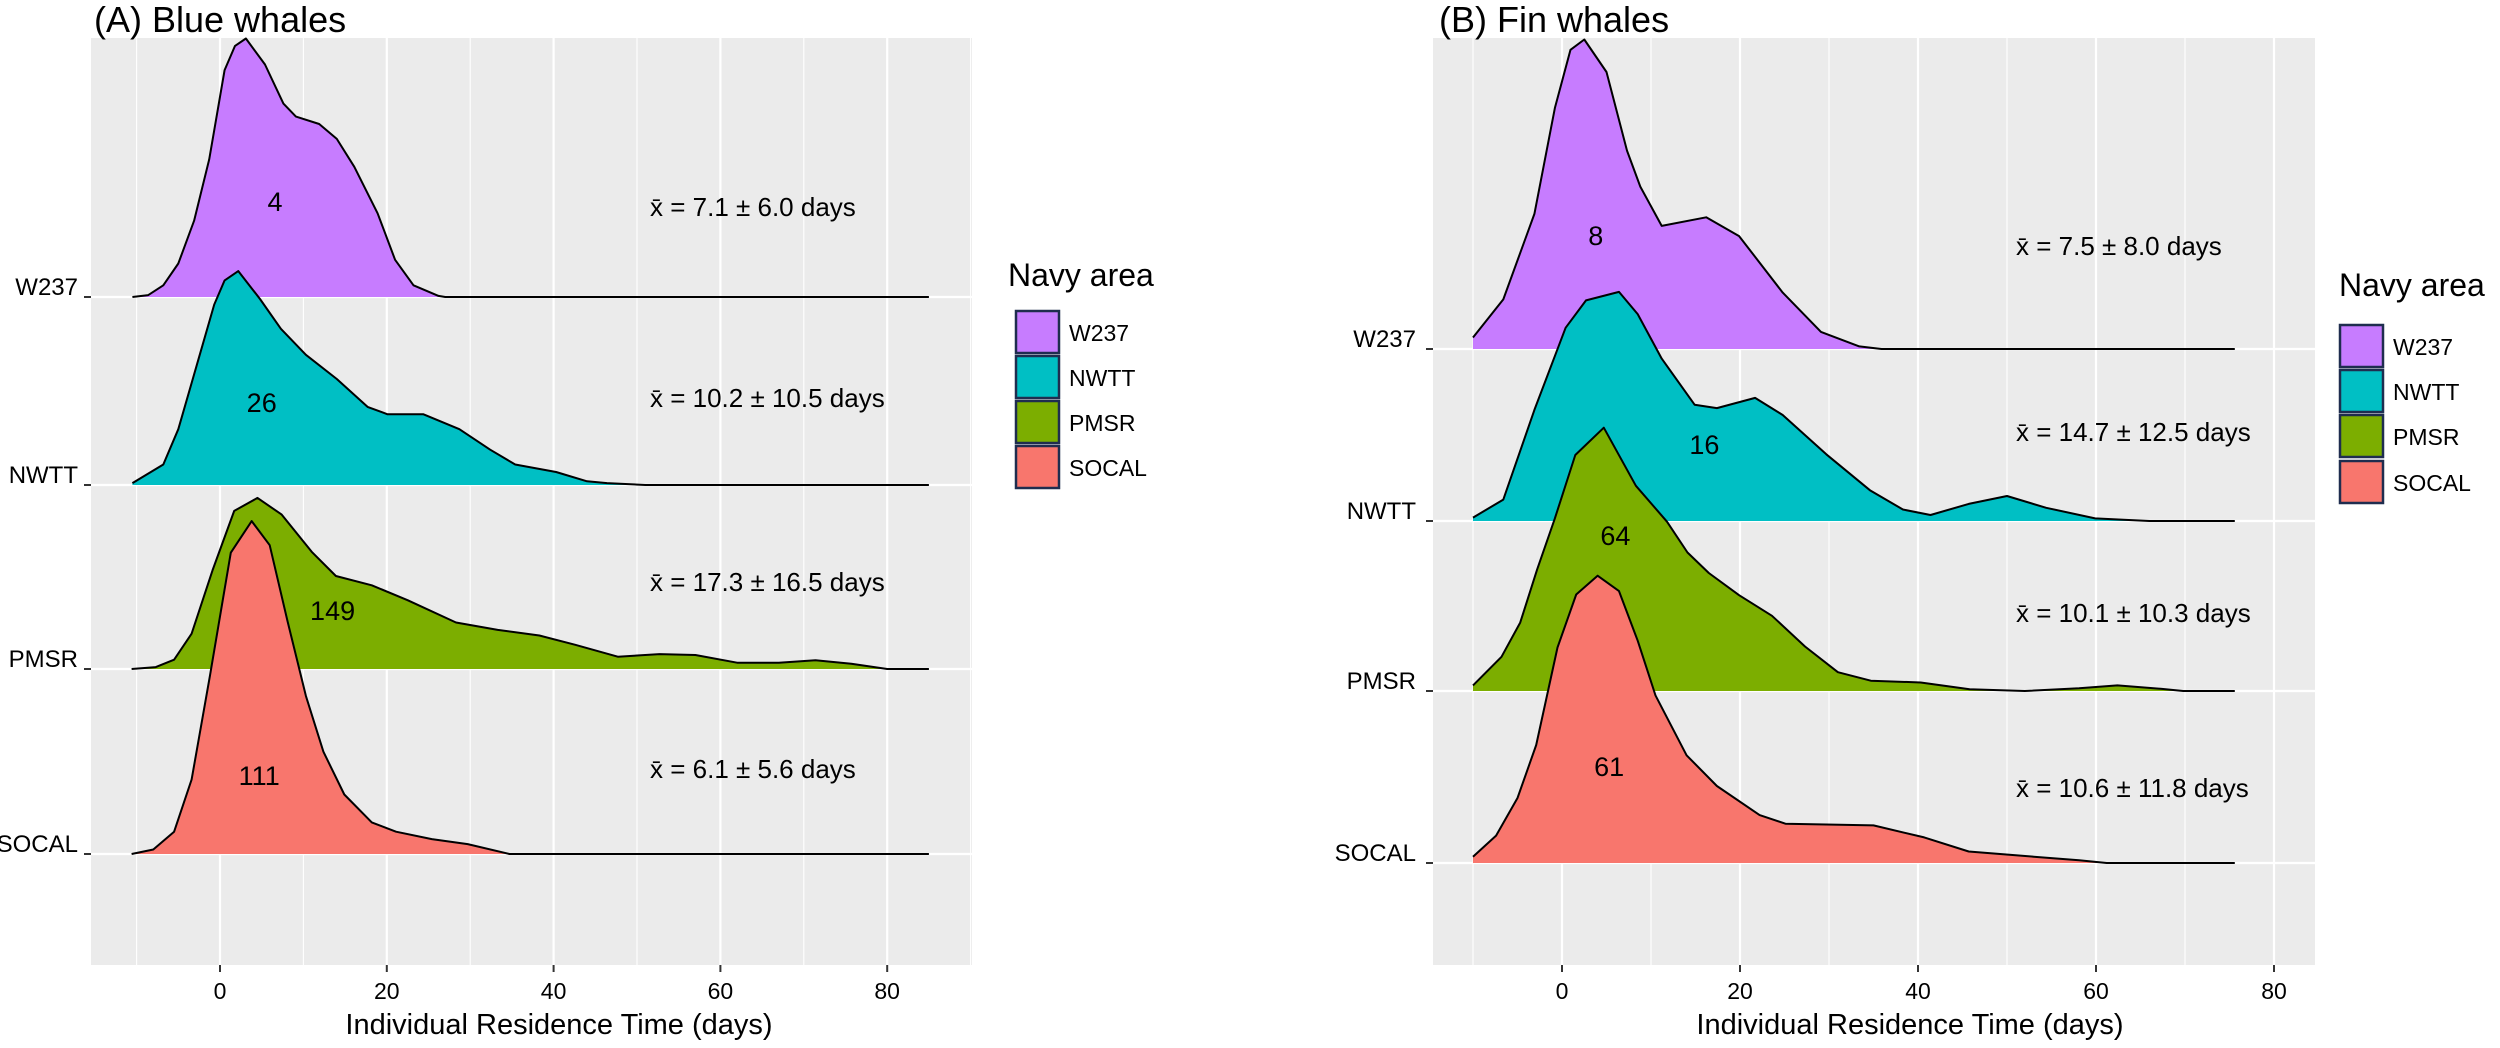 Image resolution: width=2500 pixels, height=1048 pixels. Describe the element at coordinates (262, 403) in the screenshot. I see `sample-count-label: 26` at that location.